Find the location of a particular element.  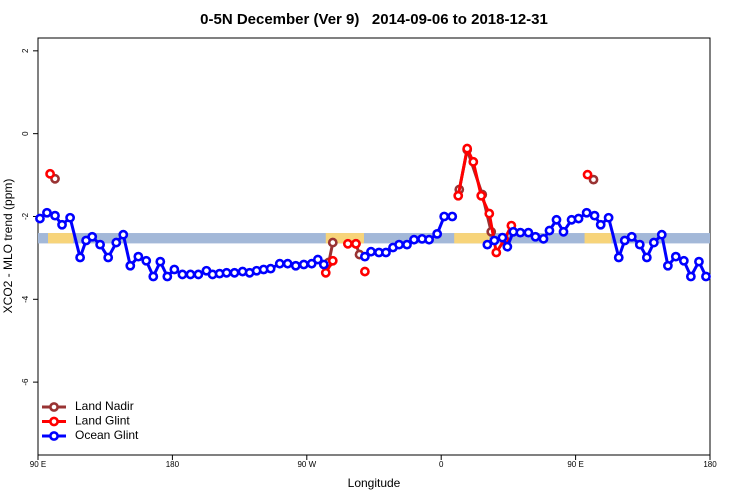

y-tick-label: -6 is located at coordinates (25, 382).